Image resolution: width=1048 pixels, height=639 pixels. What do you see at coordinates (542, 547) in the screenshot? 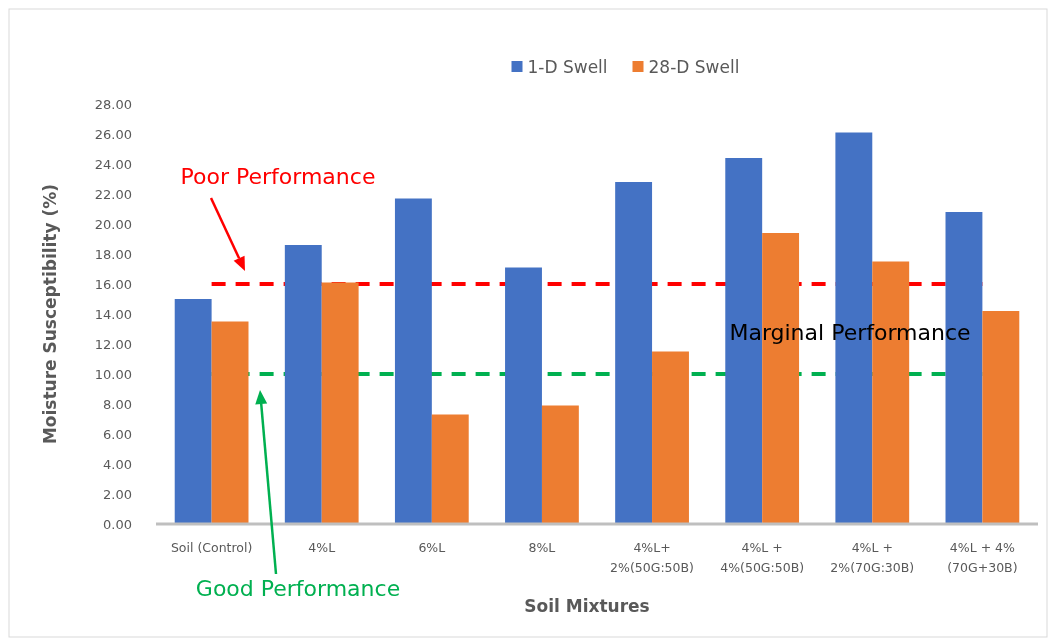
I see `x-tick-label: 8%L` at bounding box center [542, 547].